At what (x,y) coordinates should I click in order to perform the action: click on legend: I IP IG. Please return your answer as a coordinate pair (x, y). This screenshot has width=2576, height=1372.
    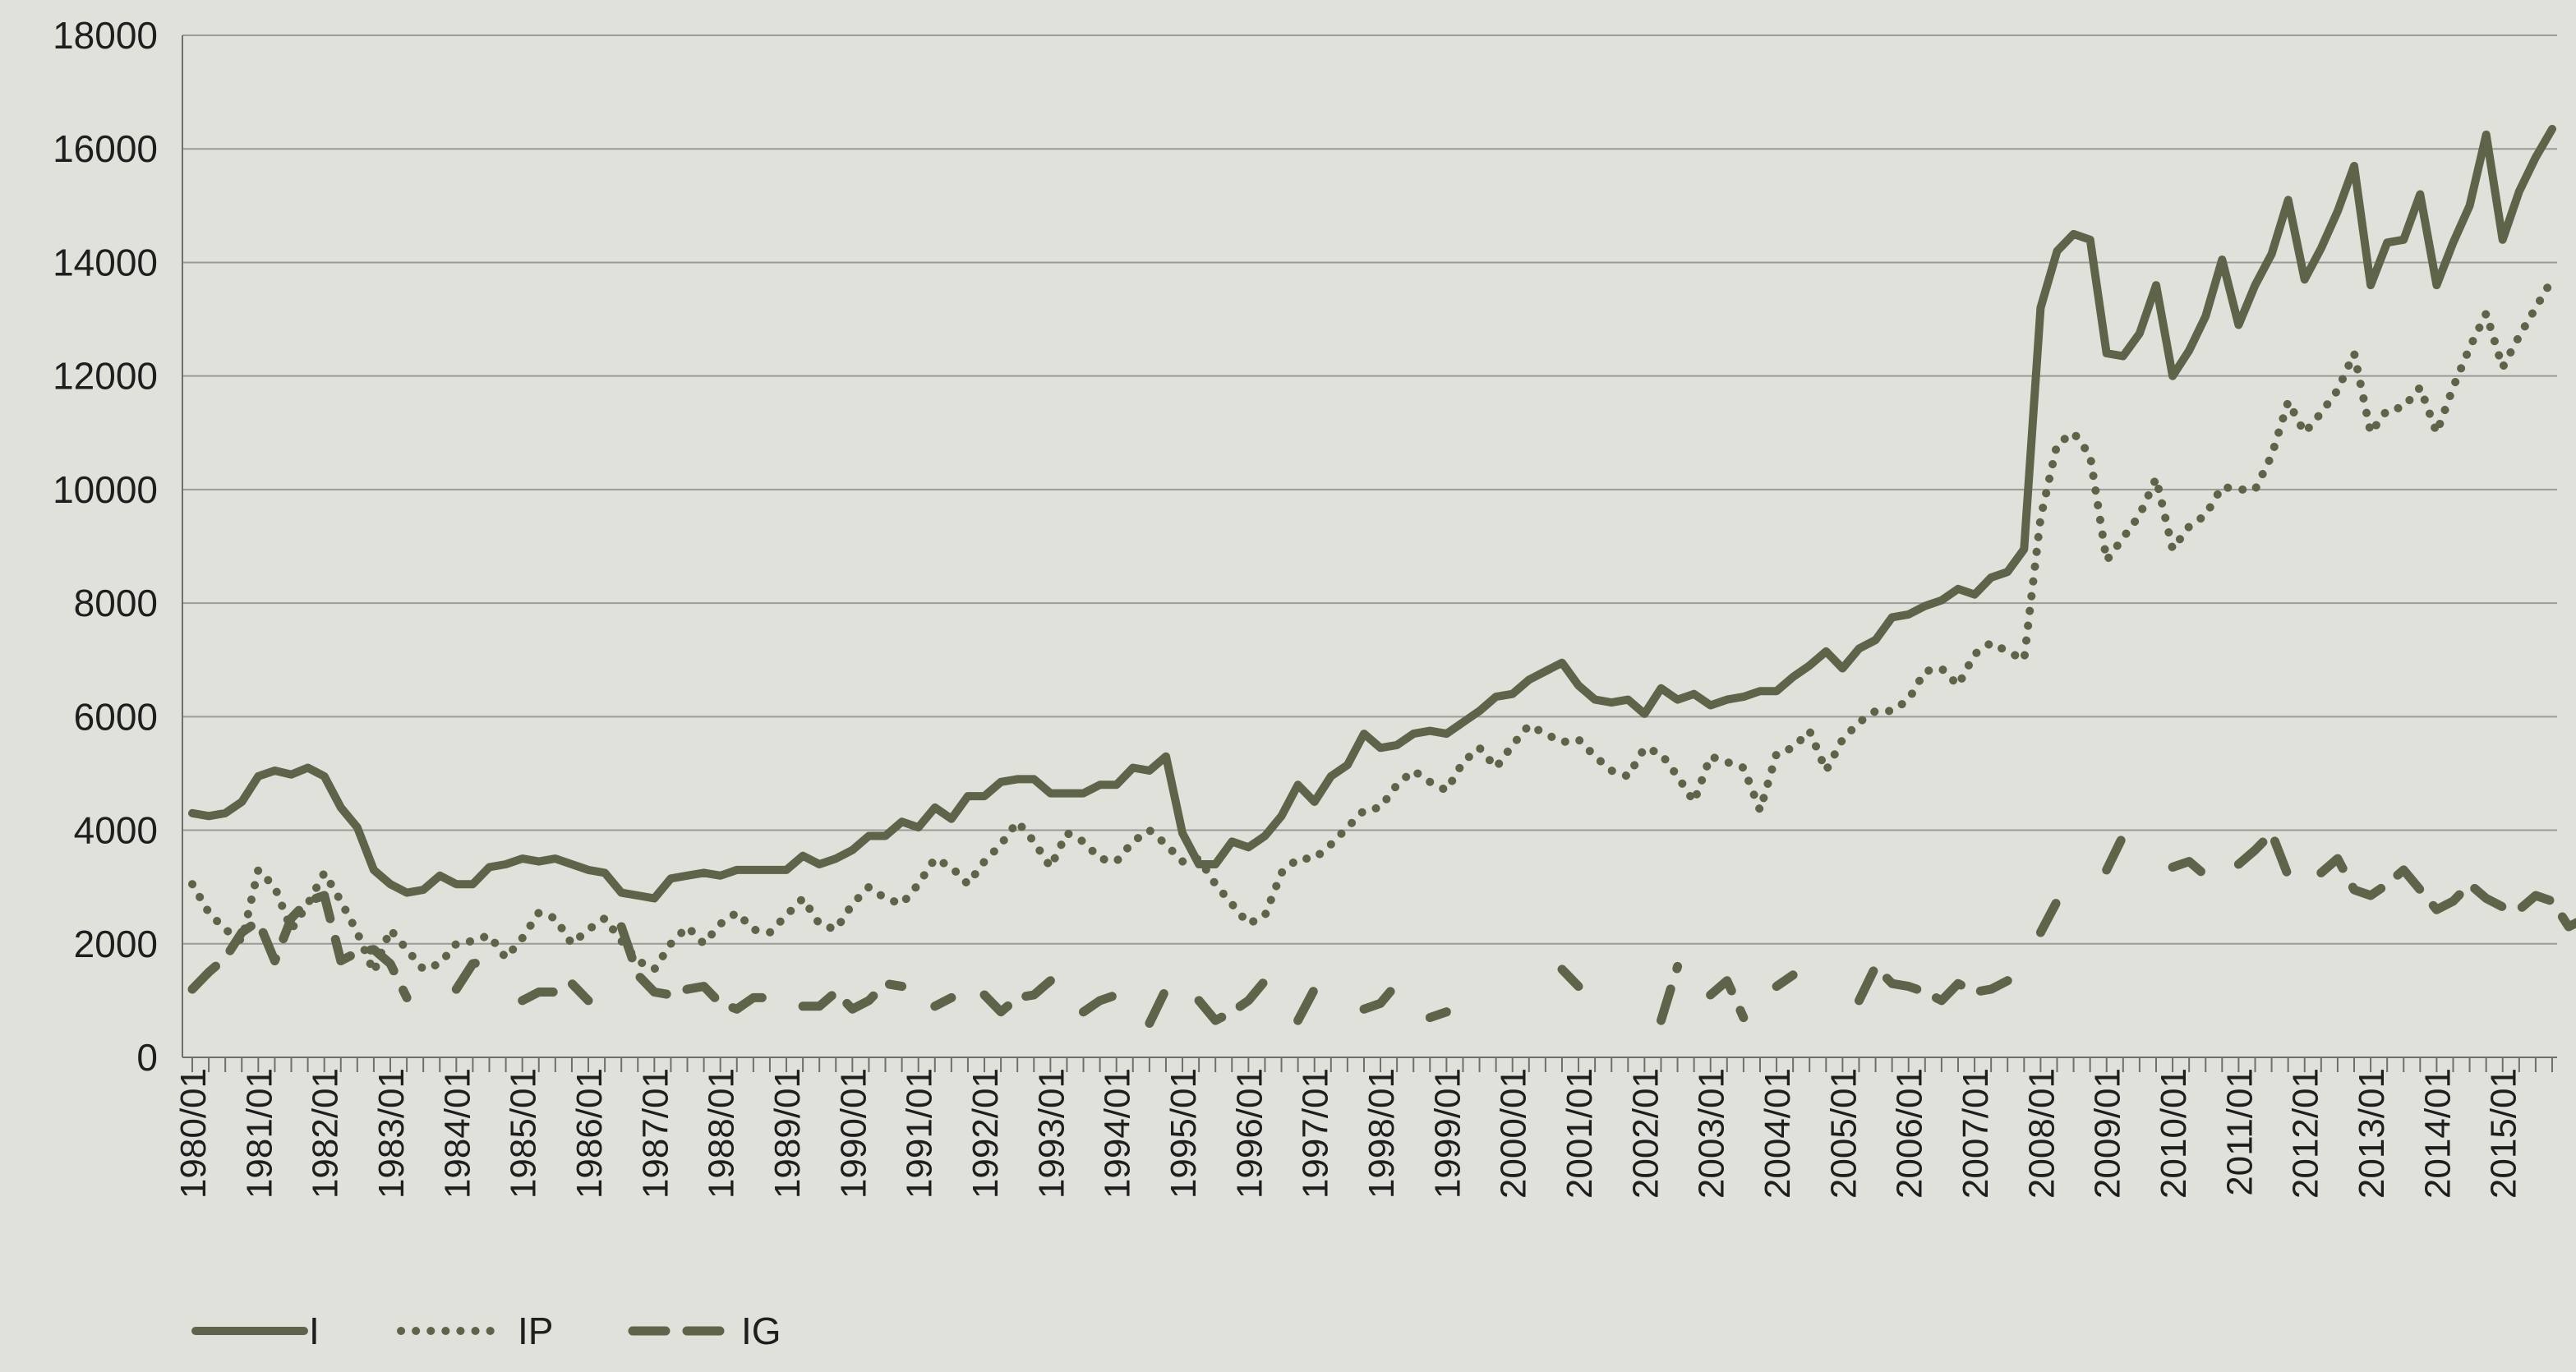
    Looking at the image, I should click on (486, 1331).